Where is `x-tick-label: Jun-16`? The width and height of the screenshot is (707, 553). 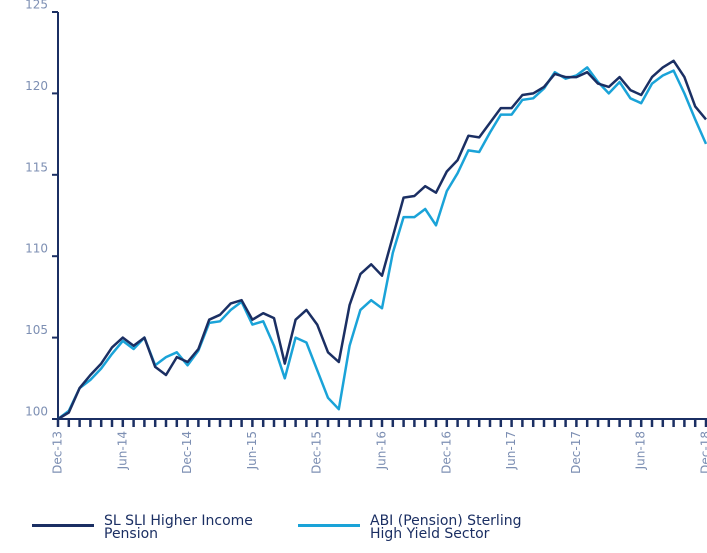
x-tick-label: Jun-16 is located at coordinates (382, 450).